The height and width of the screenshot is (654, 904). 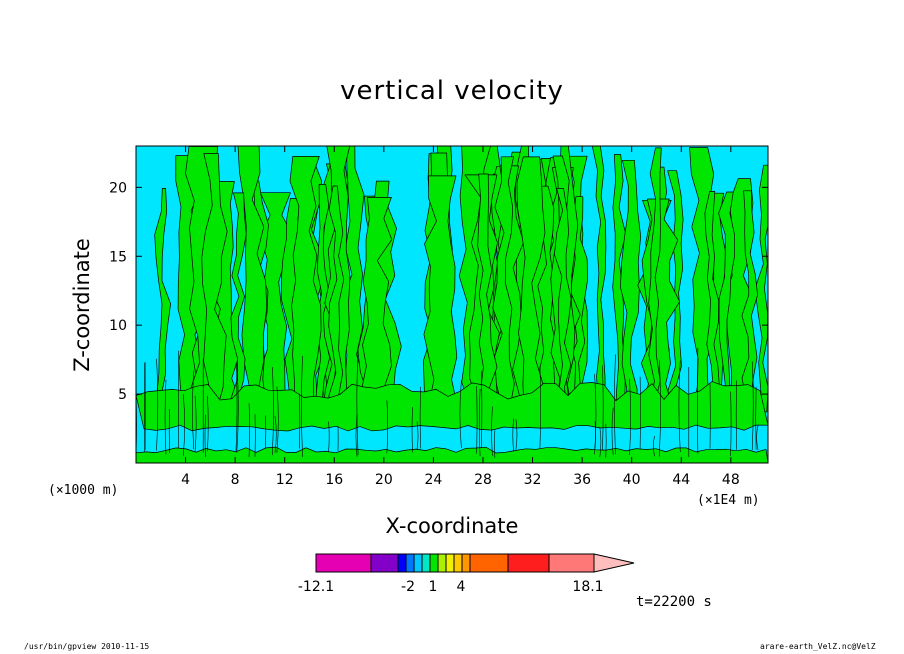 I want to click on footer-left-text: /usr/bin/gpview 2010-11-15, so click(x=87, y=646).